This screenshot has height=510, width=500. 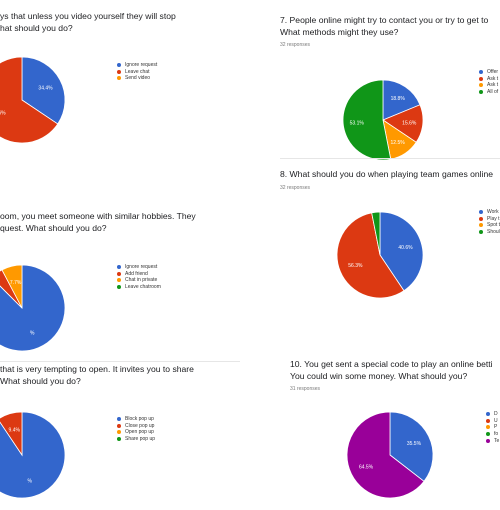 What do you see at coordinates (493, 218) in the screenshot?
I see `legend-label: Play t` at bounding box center [493, 218].